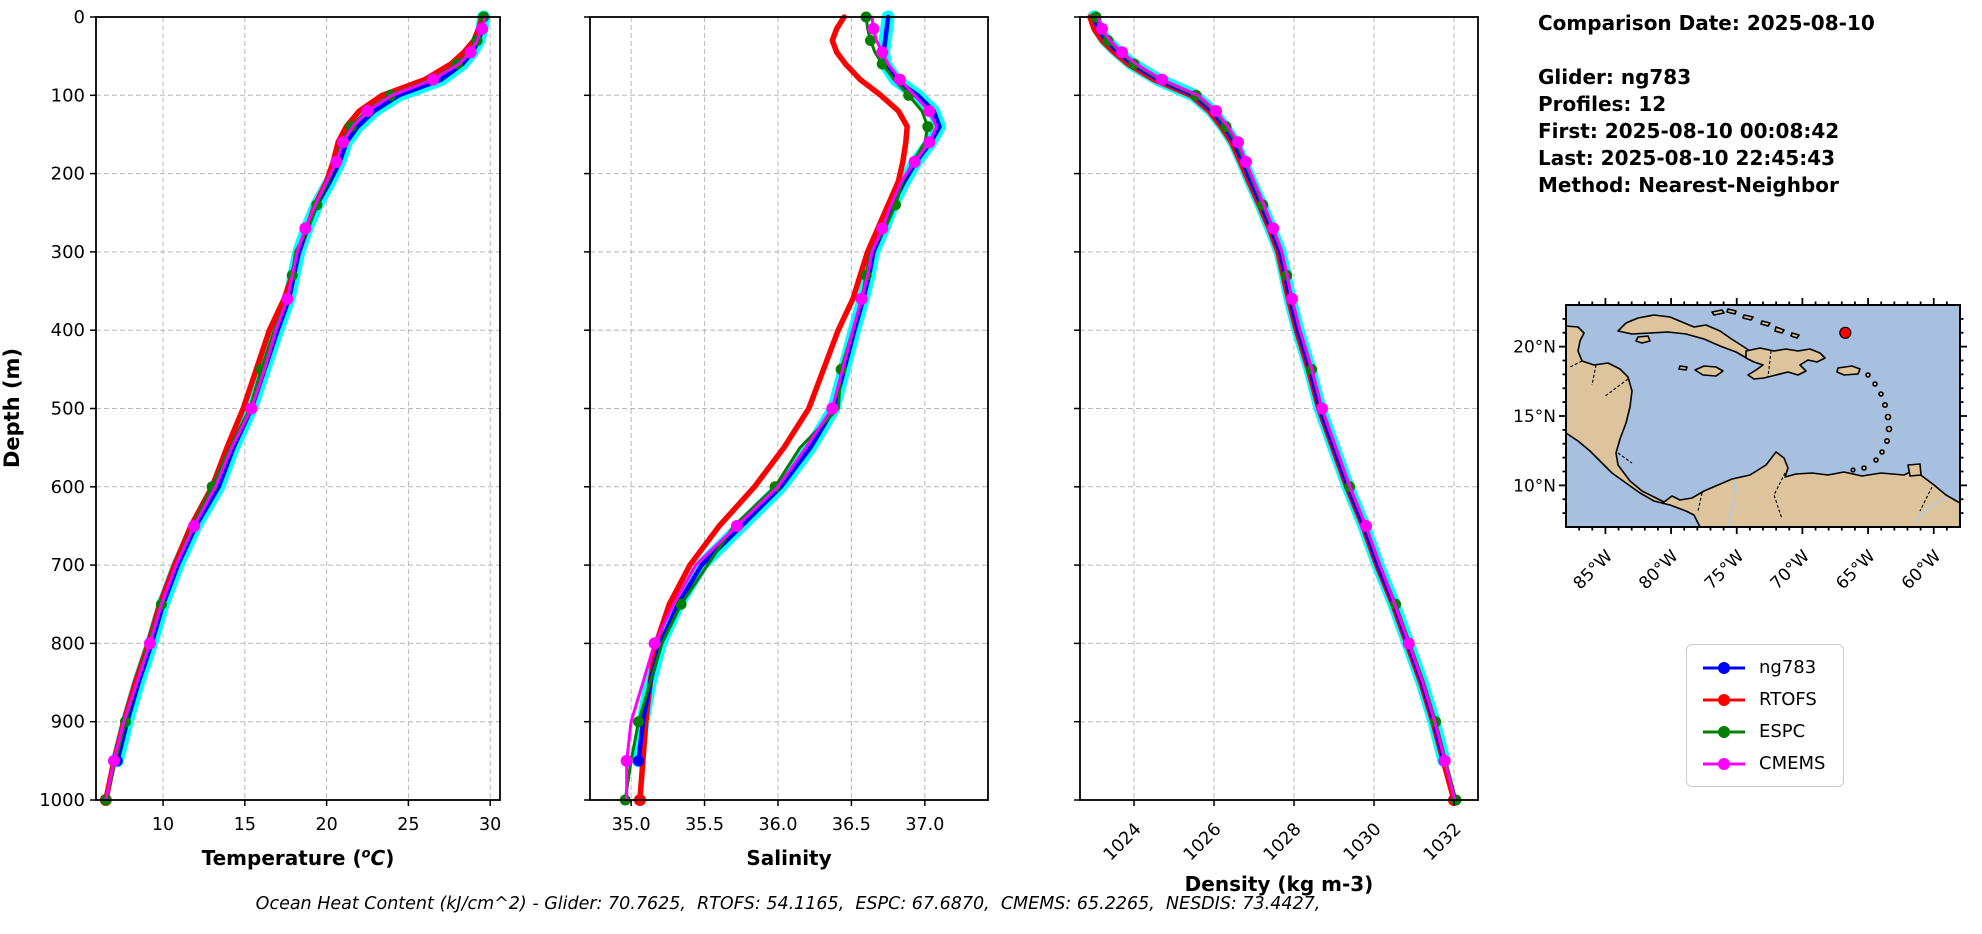  Describe the element at coordinates (1724, 731) in the screenshot. I see `espc-legend-swatch-icon` at that location.